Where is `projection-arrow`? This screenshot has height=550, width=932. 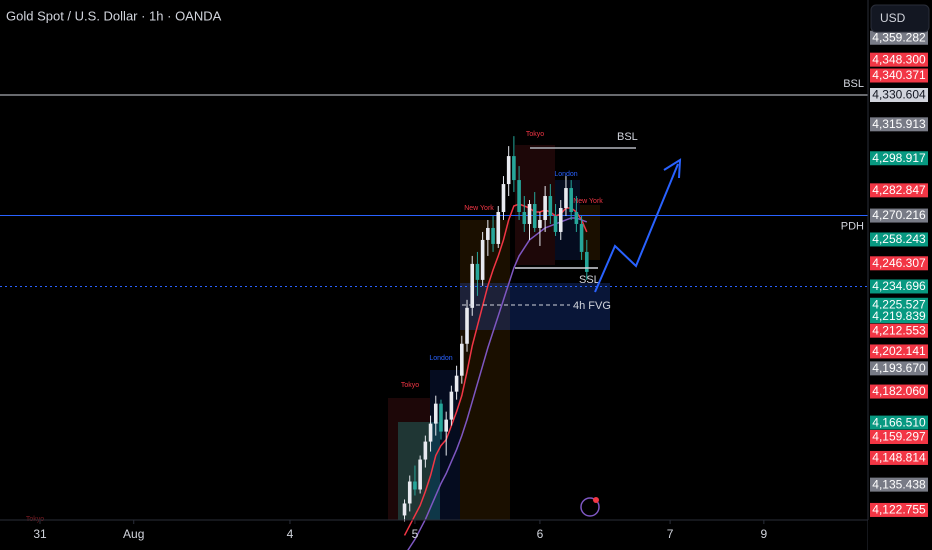
projection-arrow is located at coordinates (636, 228).